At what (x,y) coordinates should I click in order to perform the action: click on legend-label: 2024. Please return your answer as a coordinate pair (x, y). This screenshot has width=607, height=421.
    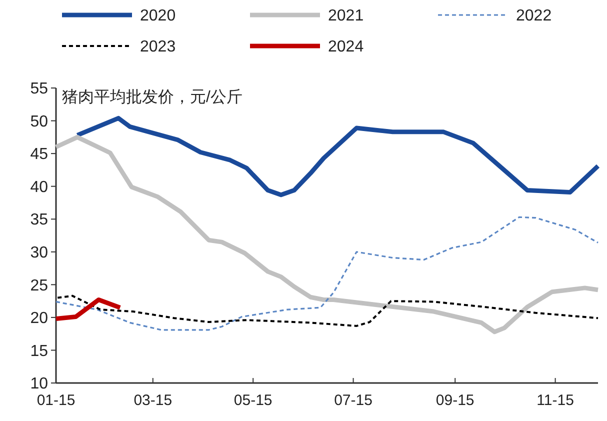
    Looking at the image, I should click on (346, 47).